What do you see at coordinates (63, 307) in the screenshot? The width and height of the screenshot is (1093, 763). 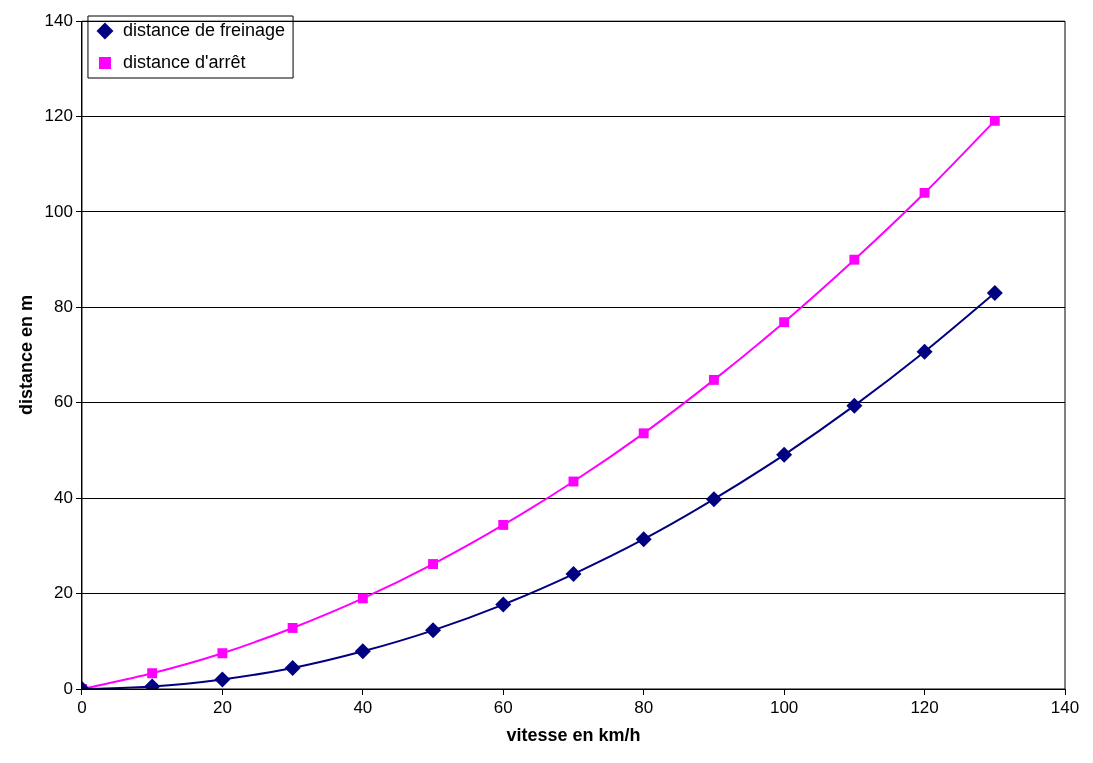 I see `y-tick-label: 80` at bounding box center [63, 307].